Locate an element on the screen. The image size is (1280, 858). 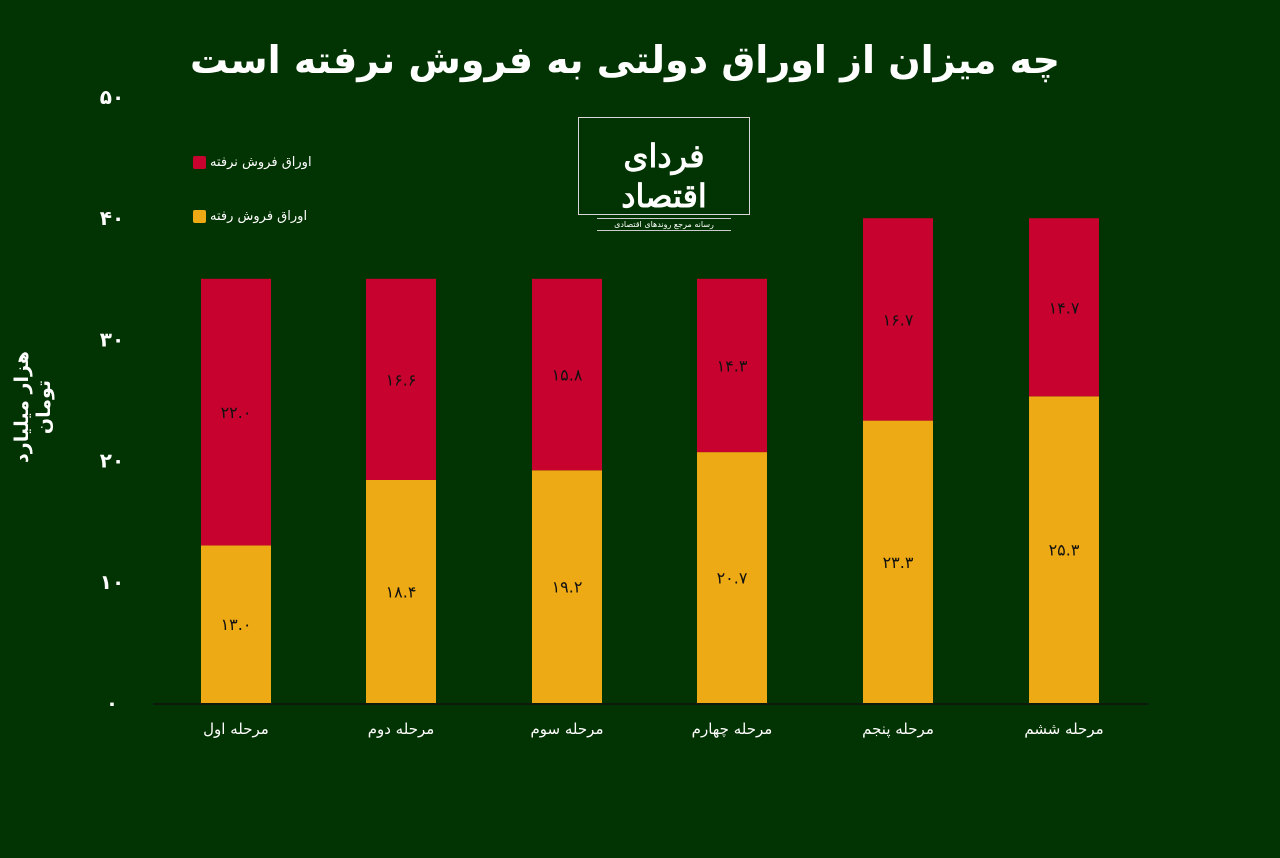
data-label: ۱۸.۴ is located at coordinates (401, 591).